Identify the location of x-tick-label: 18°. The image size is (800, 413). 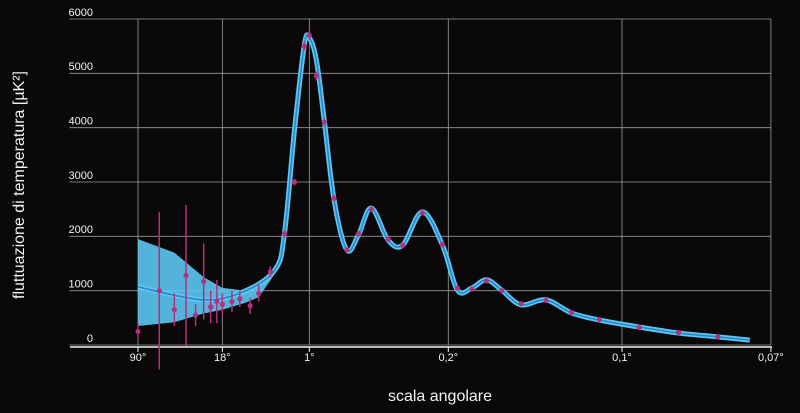
(222, 358).